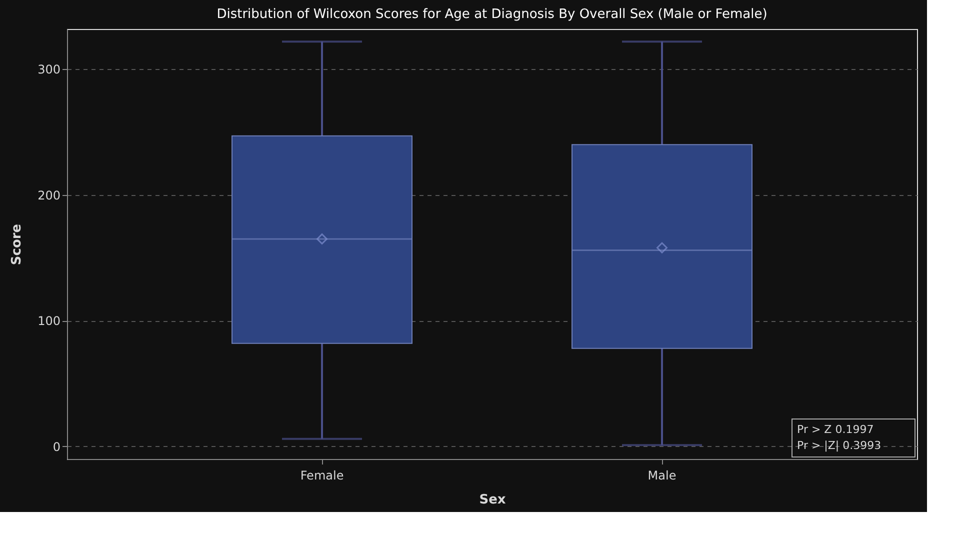 The width and height of the screenshot is (956, 542). Describe the element at coordinates (49, 321) in the screenshot. I see `y-tick-label: 100` at that location.